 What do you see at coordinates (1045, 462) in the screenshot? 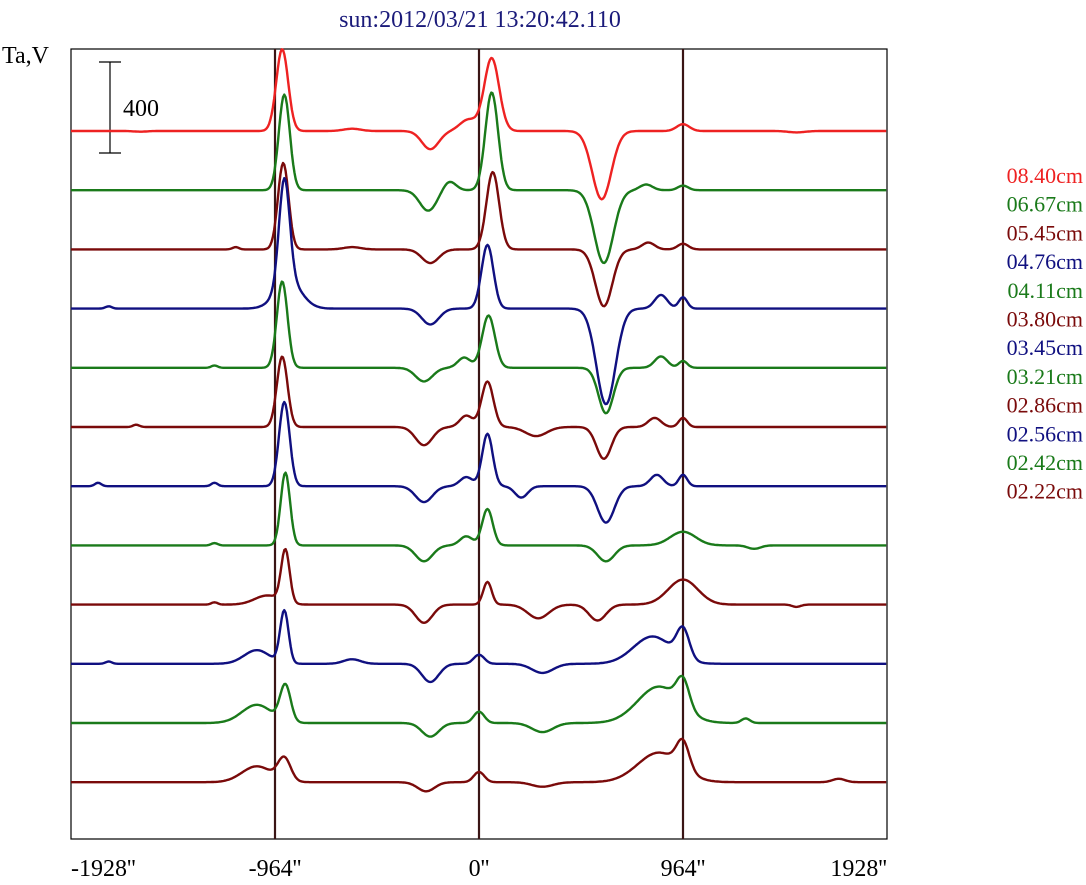
I see `legend-entry: 02.42cm` at bounding box center [1045, 462].